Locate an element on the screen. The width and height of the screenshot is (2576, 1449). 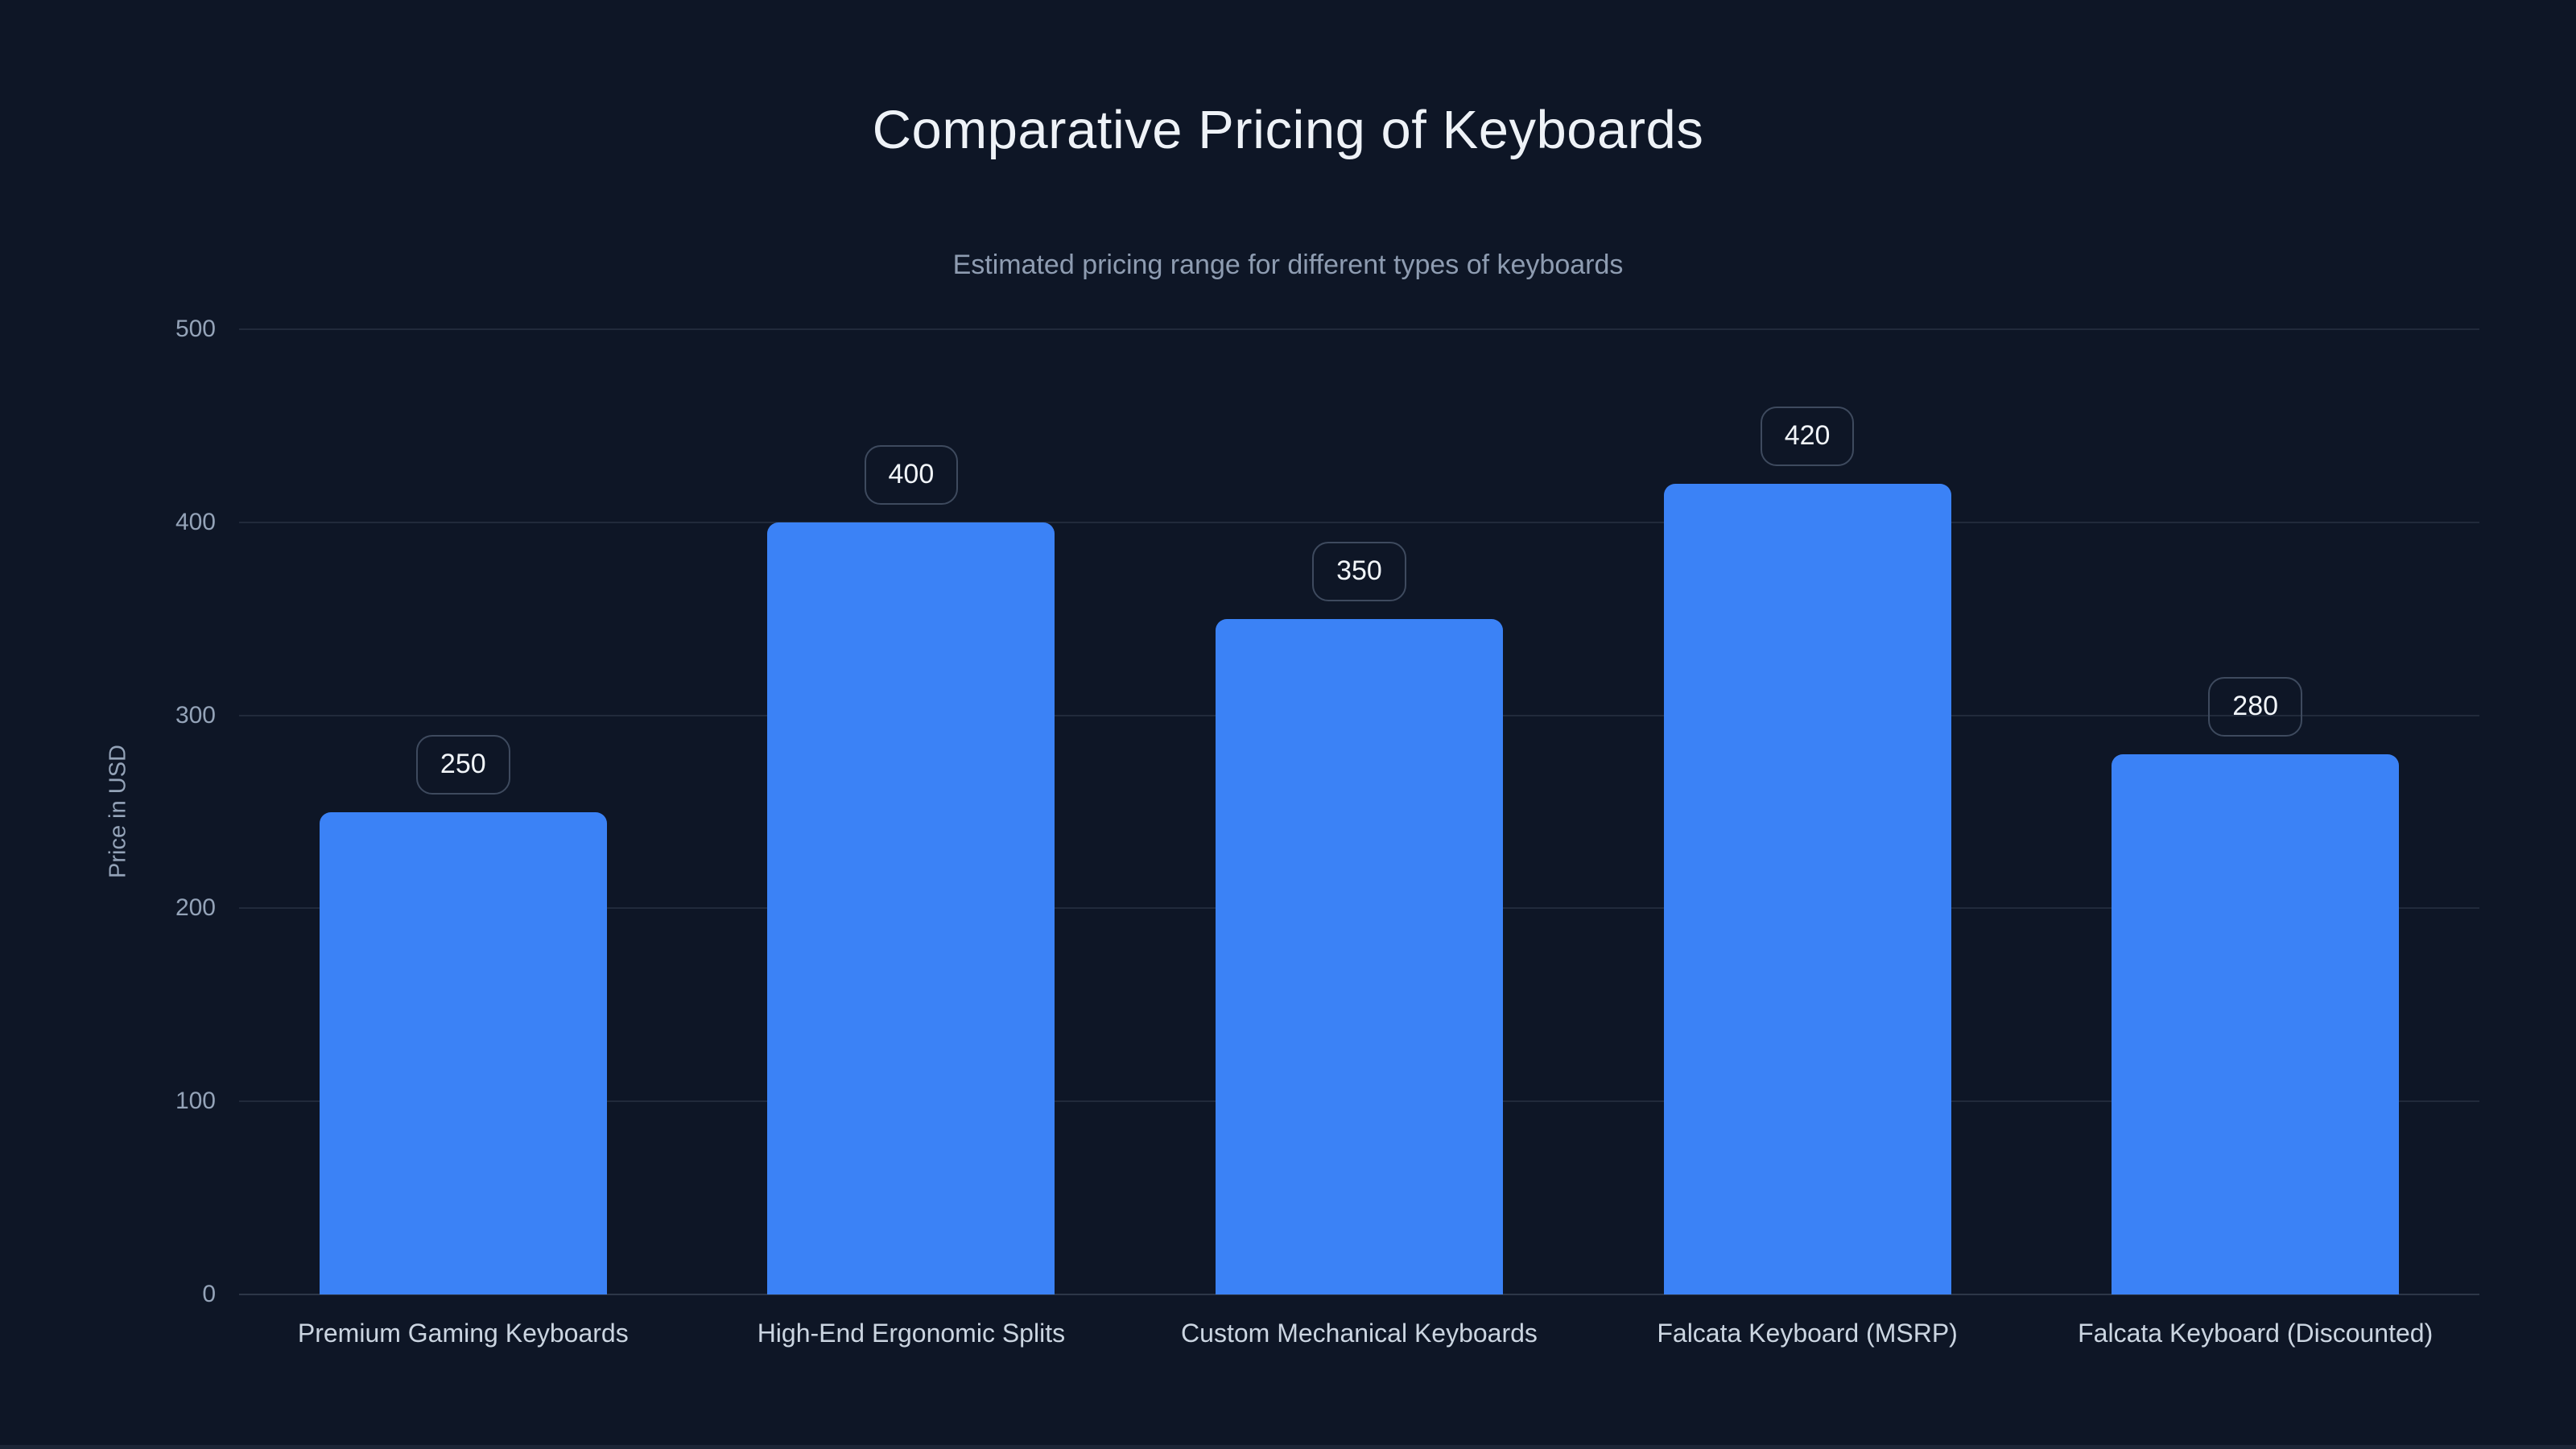
bar-group: 400 is located at coordinates (911, 811).